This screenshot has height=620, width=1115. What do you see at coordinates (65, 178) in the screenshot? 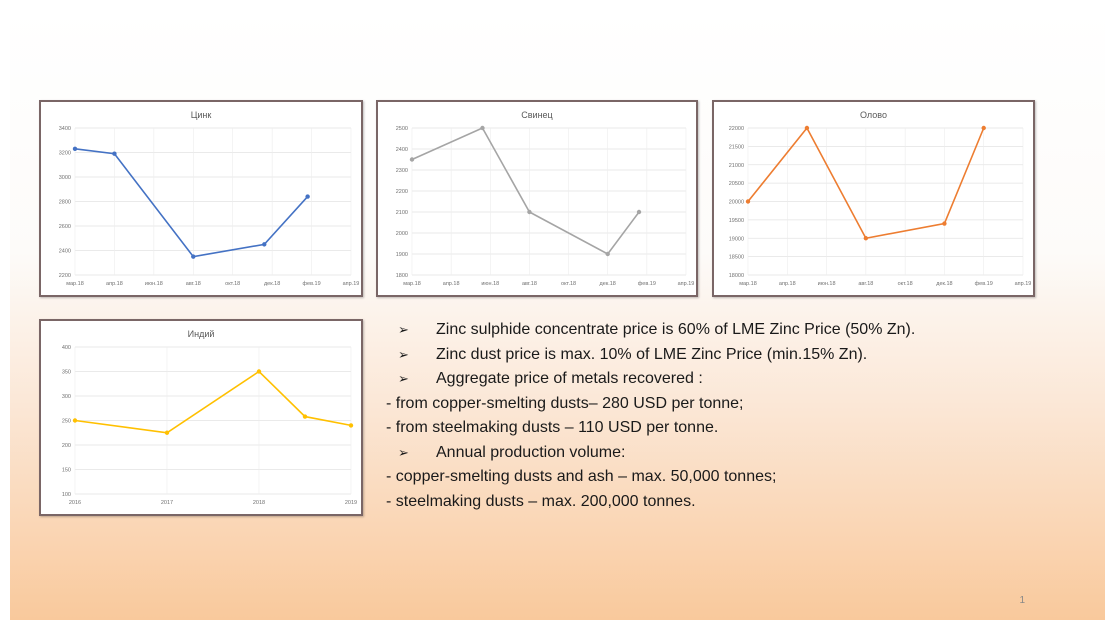
I see `y-tick-label: 3000` at bounding box center [65, 178].